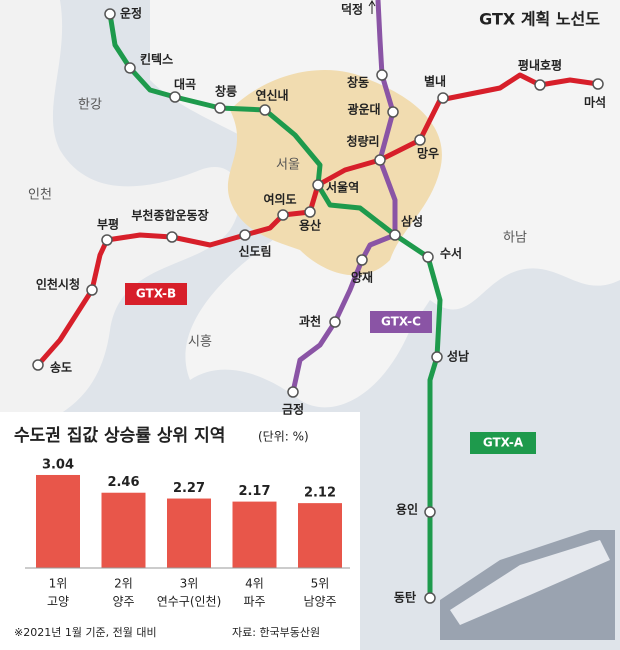 The height and width of the screenshot is (650, 620). Describe the element at coordinates (451, 253) in the screenshot. I see `station-label: 수서` at that location.